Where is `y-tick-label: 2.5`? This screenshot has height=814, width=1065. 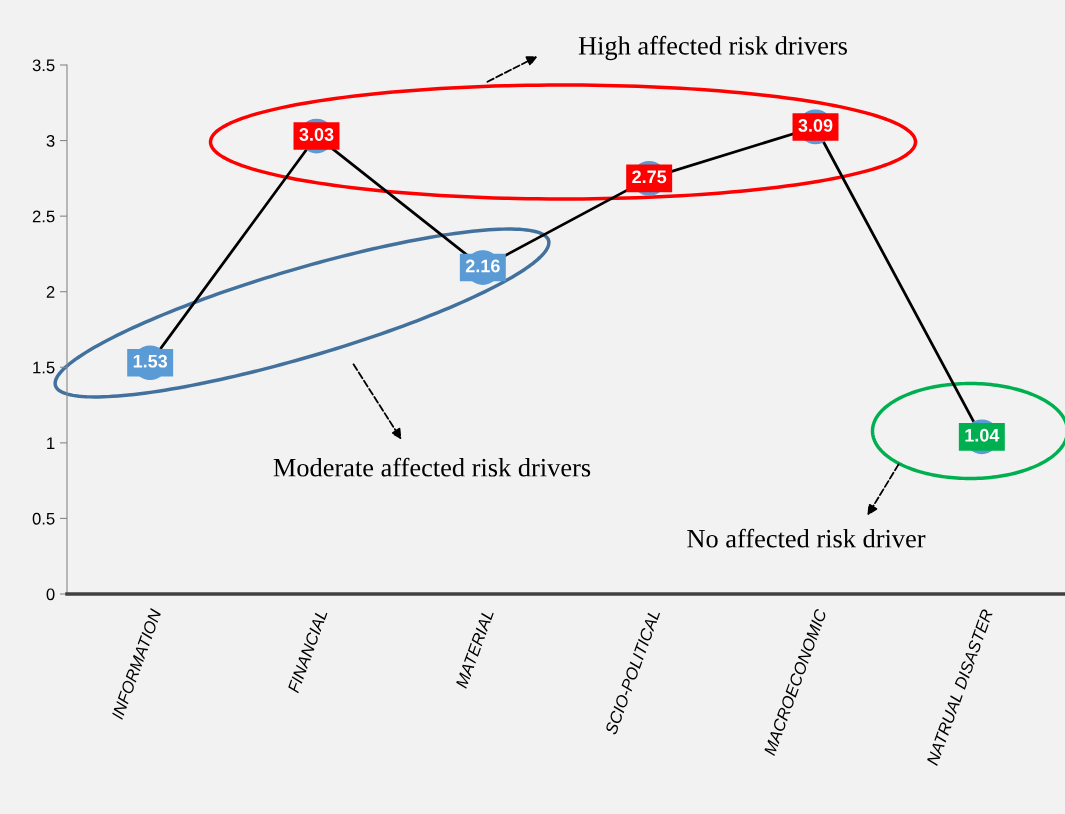 y-tick-label: 2.5 is located at coordinates (43, 216).